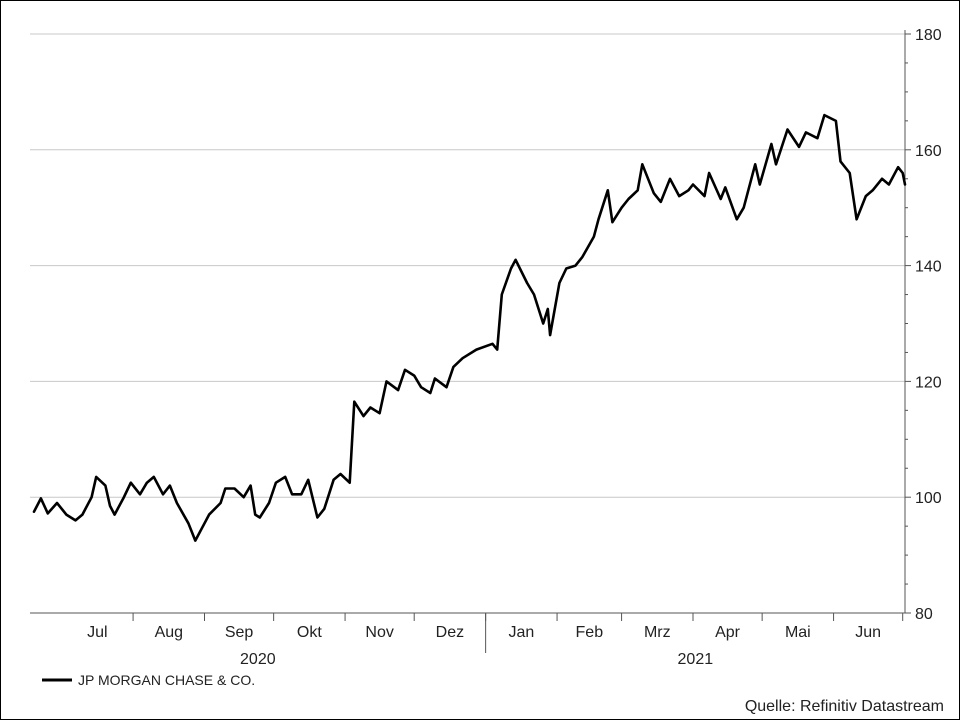 The height and width of the screenshot is (720, 960). I want to click on year-label-2021: 2021, so click(696, 659).